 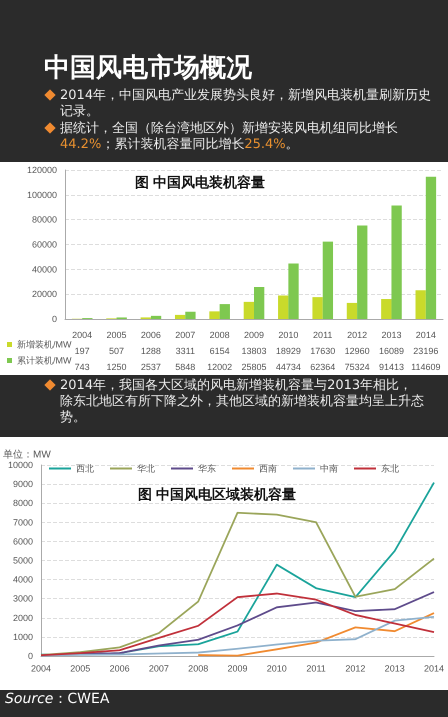 What do you see at coordinates (82, 351) in the screenshot?
I see `data-label: 197` at bounding box center [82, 351].